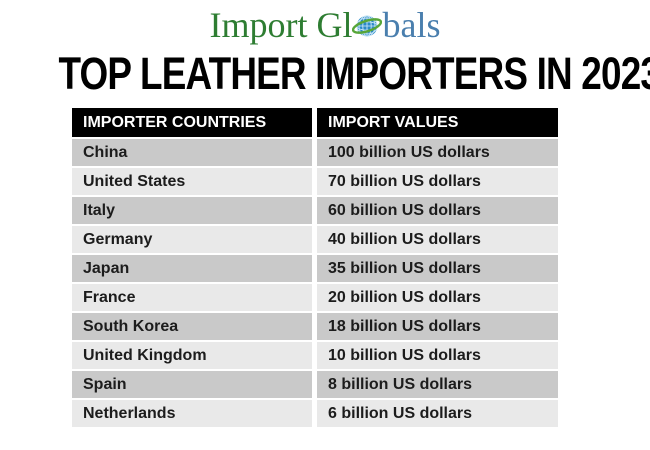 This screenshot has width=650, height=450. Describe the element at coordinates (437, 414) in the screenshot. I see `value-cell: 6 billion US dollars` at that location.